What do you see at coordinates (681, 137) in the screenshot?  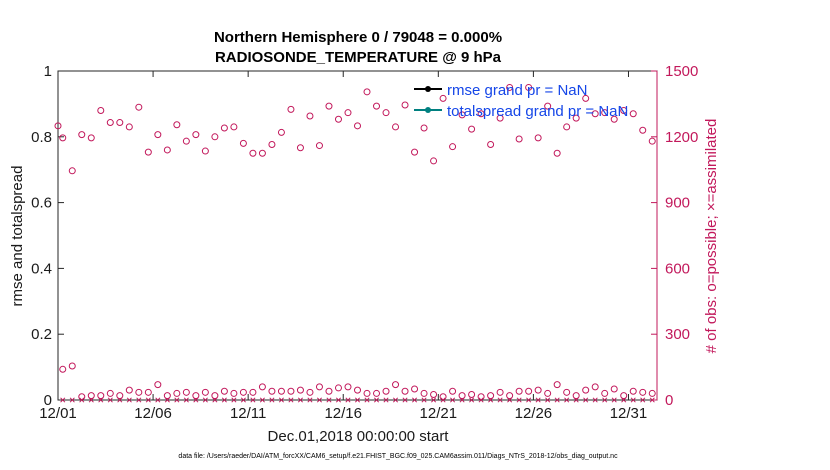 I see `y2-tick-label: 1200` at bounding box center [681, 137].